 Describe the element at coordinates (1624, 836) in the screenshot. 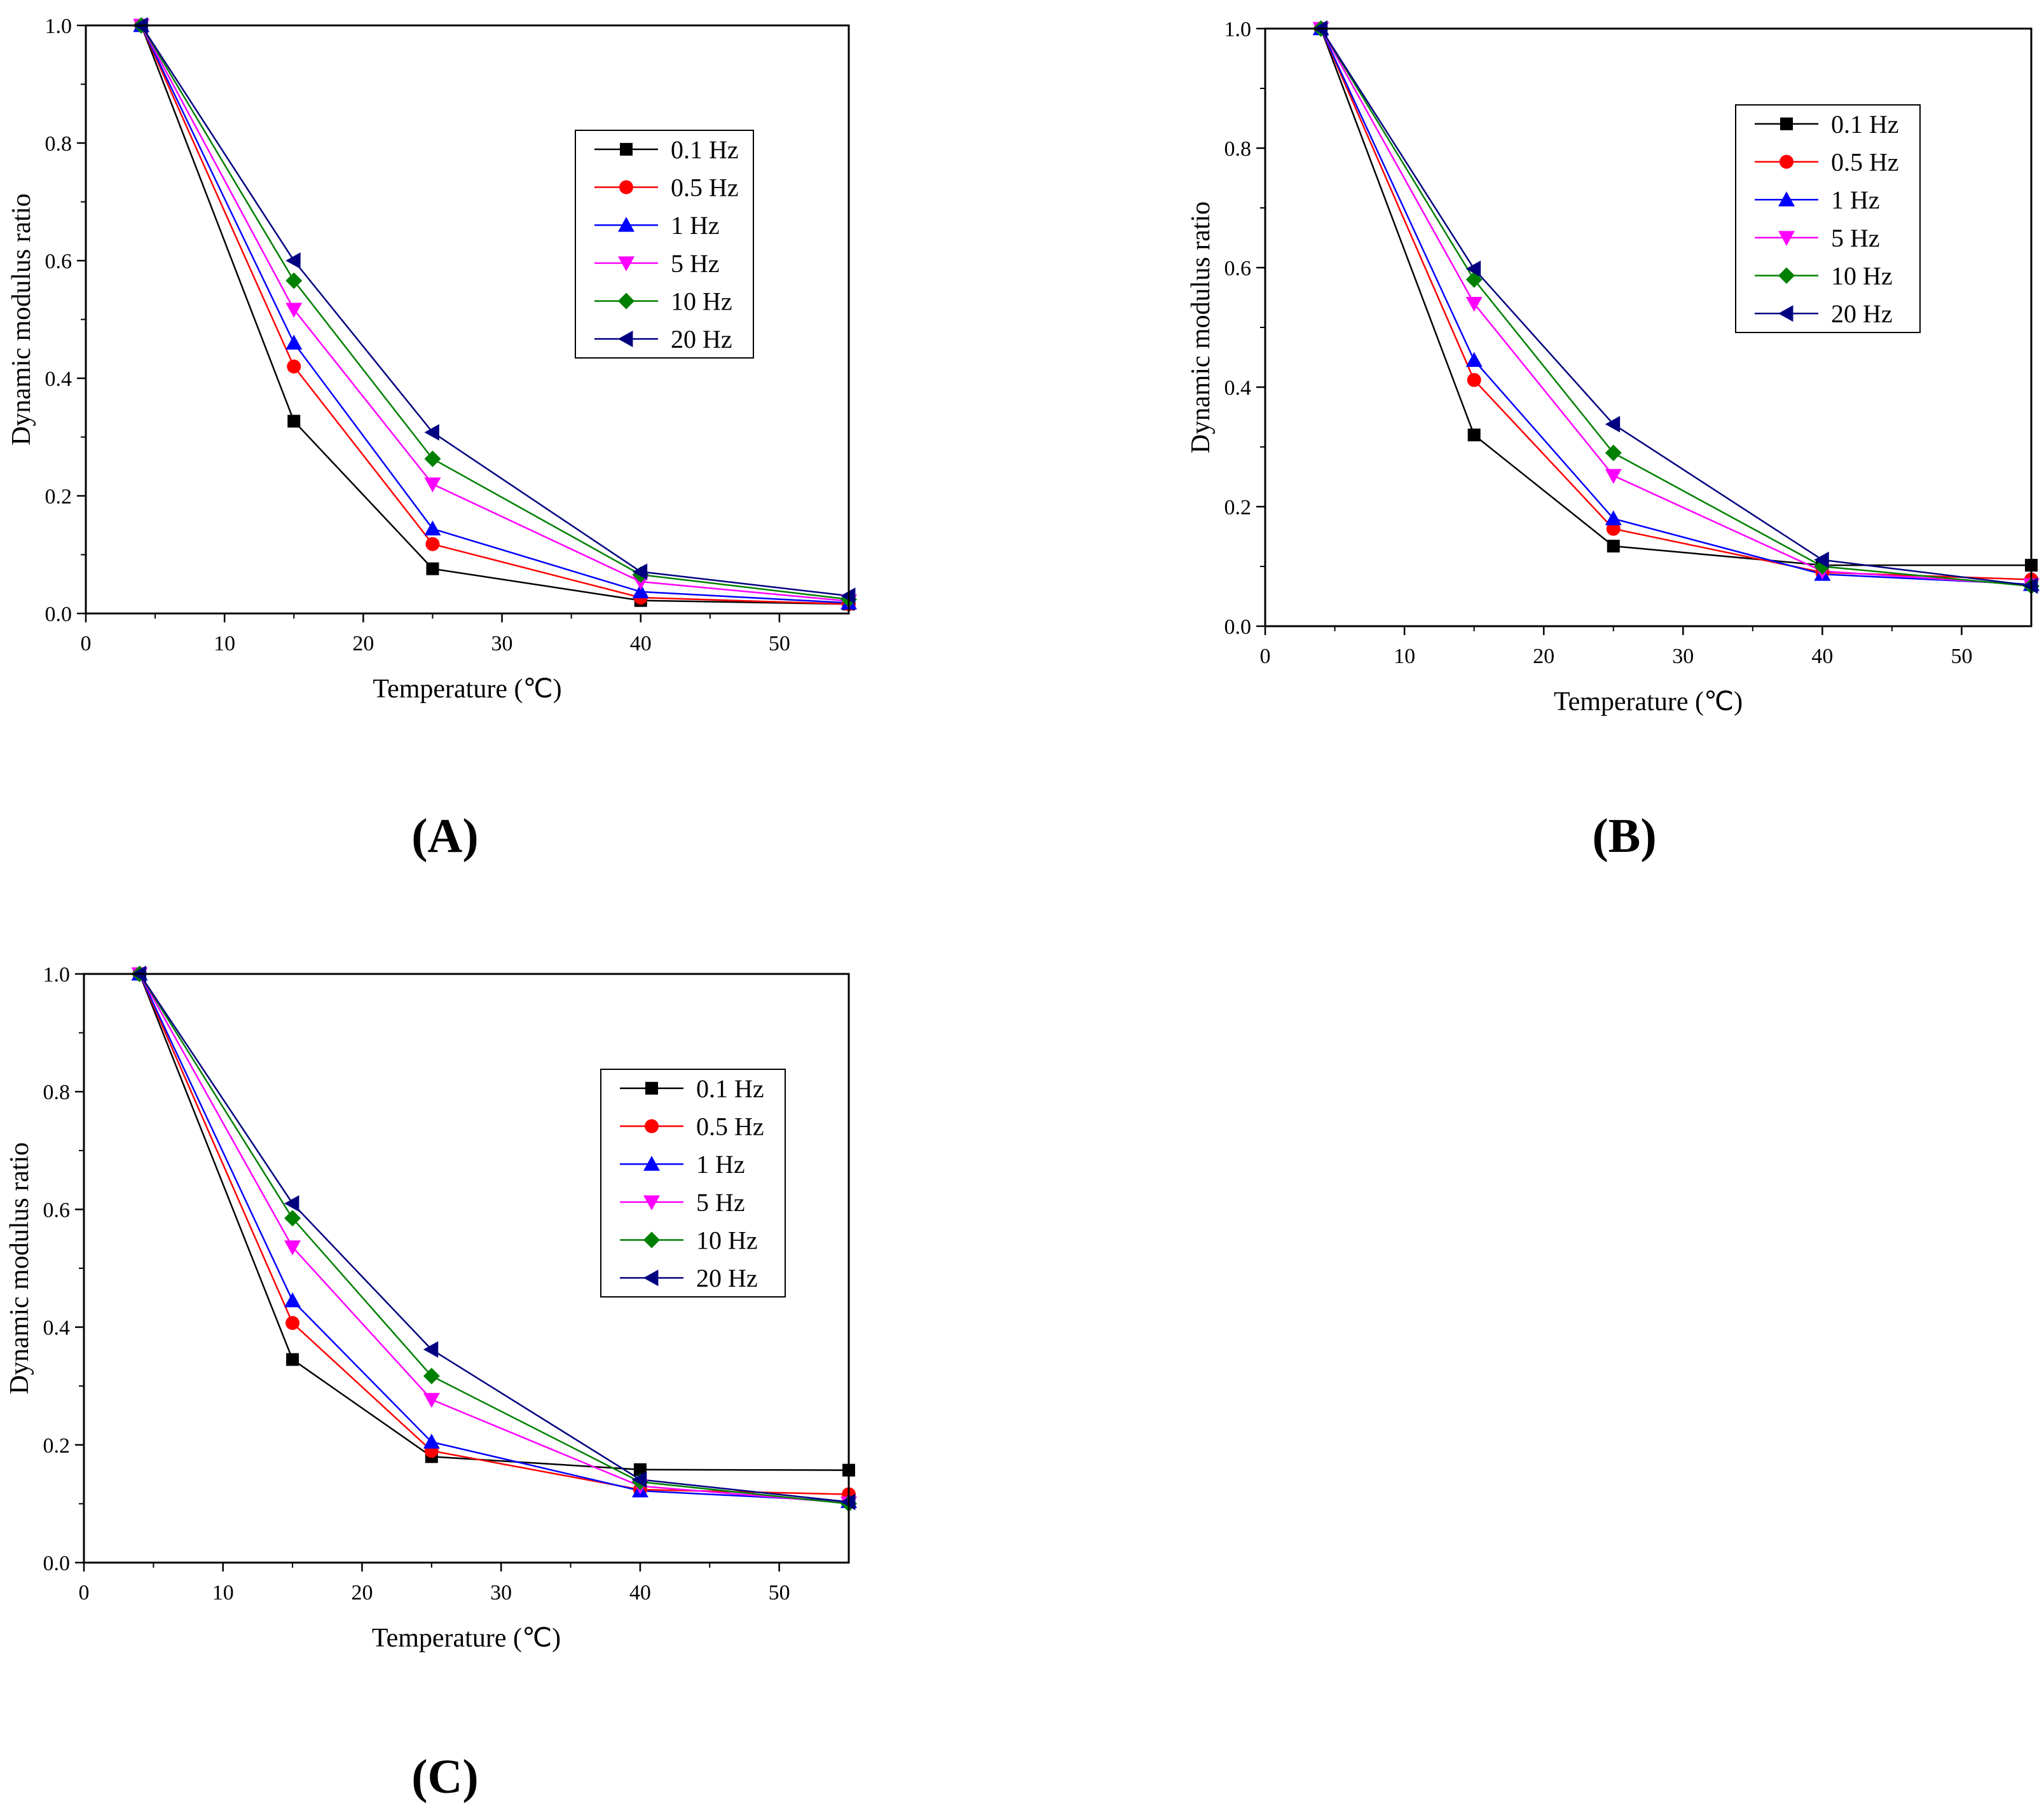

I see `panel-label: (B)` at that location.